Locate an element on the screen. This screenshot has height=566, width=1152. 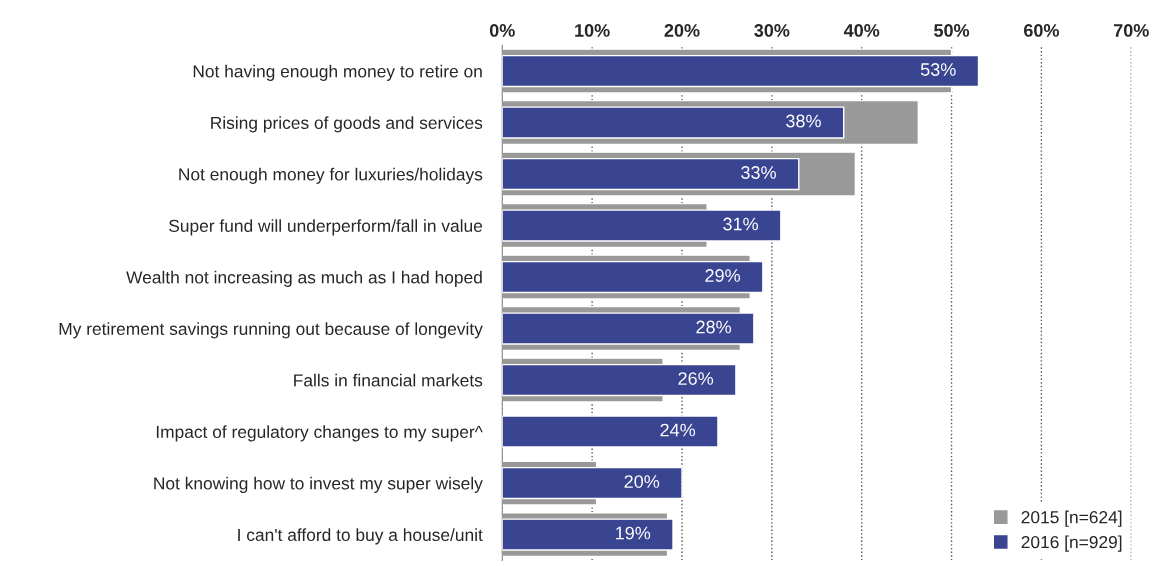
x-tick-label: 50% is located at coordinates (952, 30).